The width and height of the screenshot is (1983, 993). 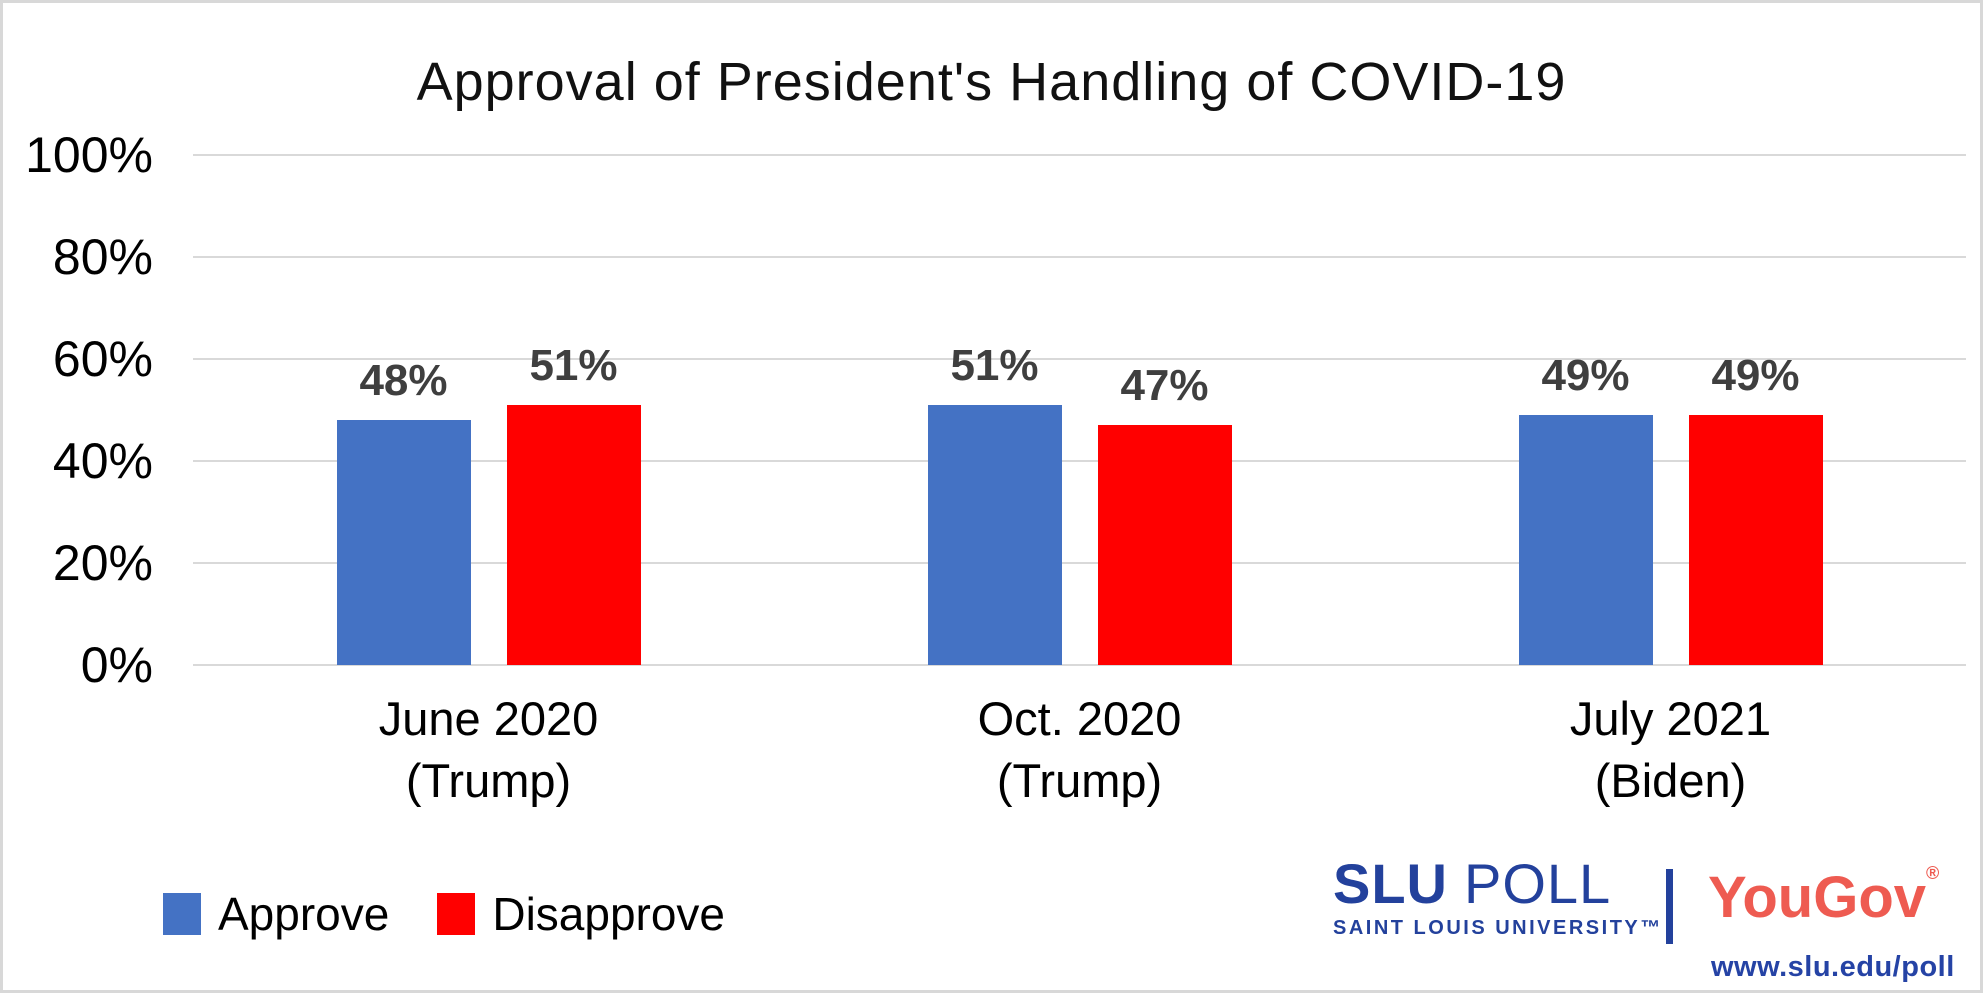 I want to click on y-axis-tick-label: 0%, so click(x=116, y=665).